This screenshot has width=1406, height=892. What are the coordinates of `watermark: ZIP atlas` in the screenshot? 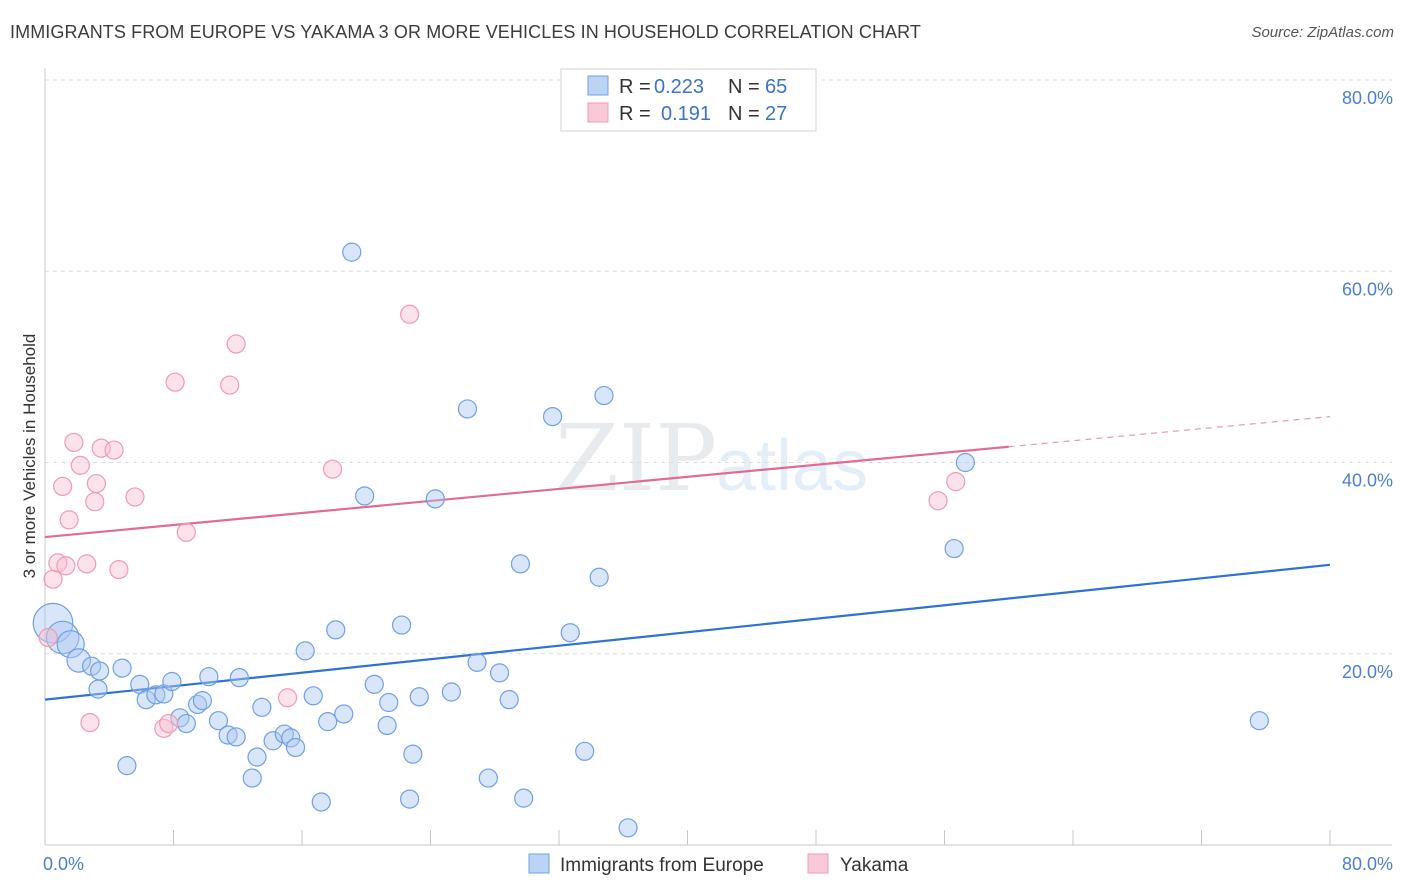 It's located at (711, 458).